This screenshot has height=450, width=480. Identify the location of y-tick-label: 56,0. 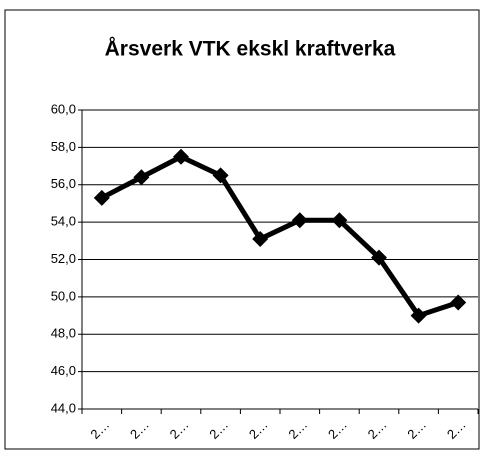
(63, 183).